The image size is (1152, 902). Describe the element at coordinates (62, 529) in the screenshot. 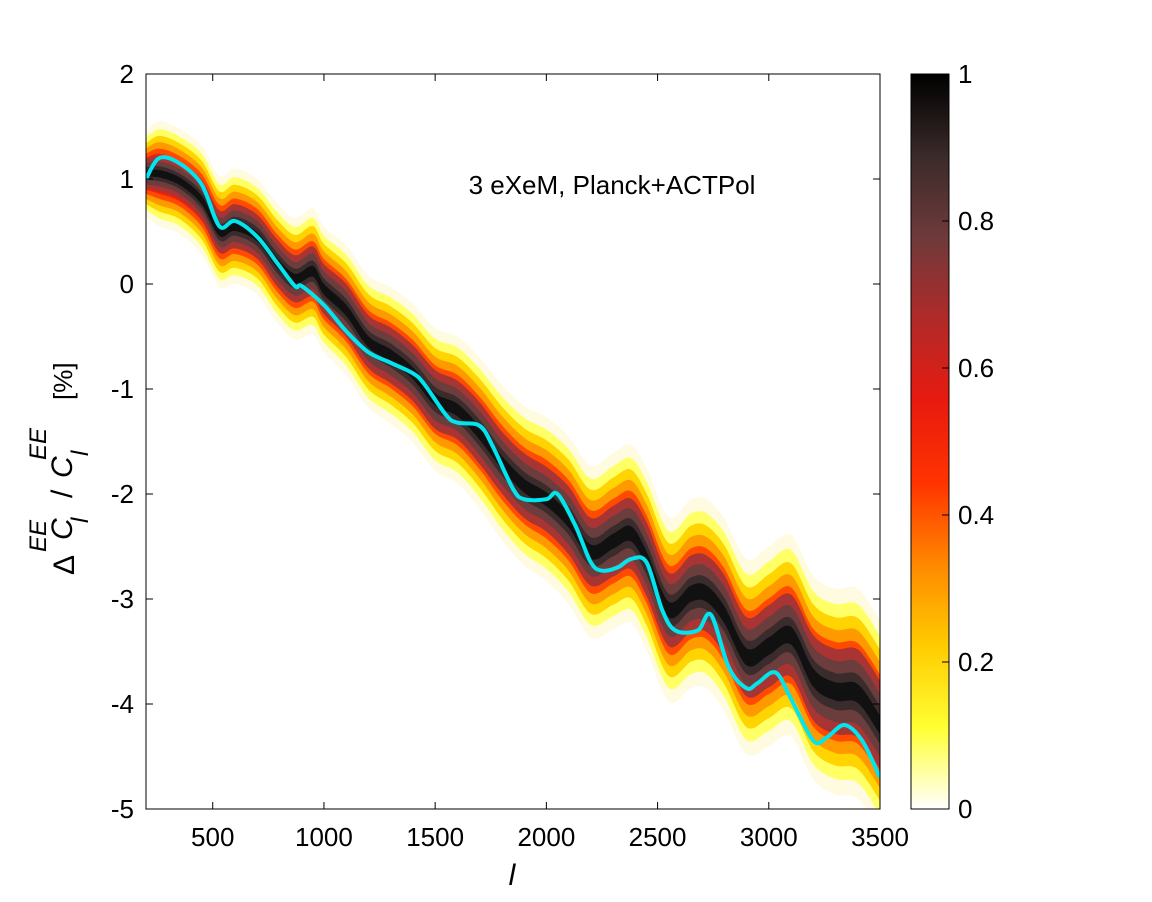

I see `y-label-num-c: C` at that location.